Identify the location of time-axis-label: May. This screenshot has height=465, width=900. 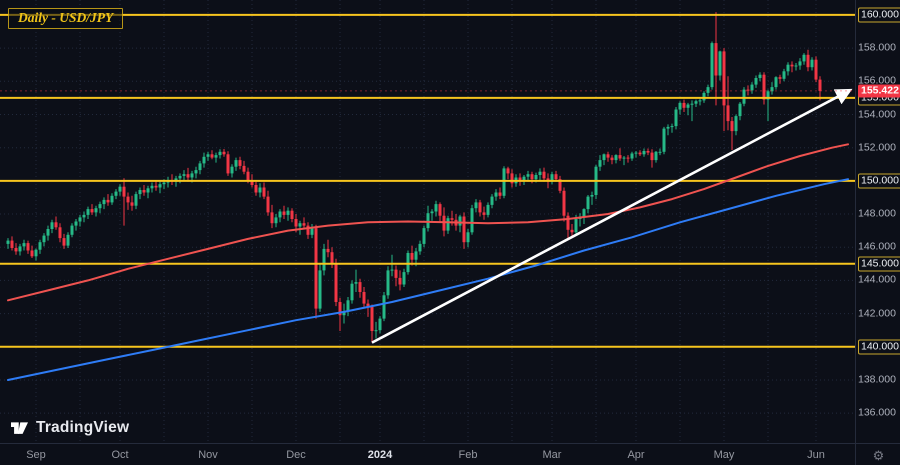
(724, 455).